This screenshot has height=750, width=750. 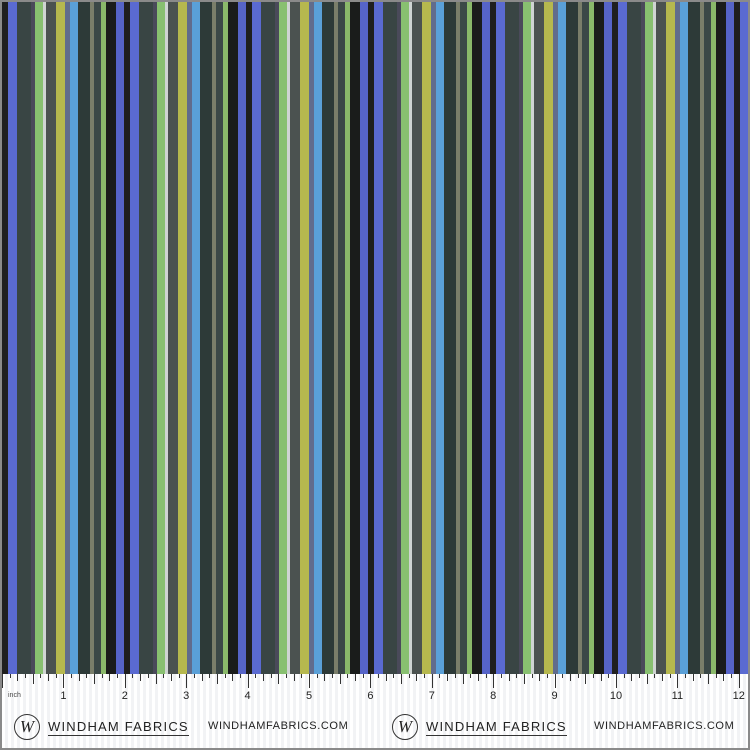 I want to click on ruler-number: 8, so click(x=493, y=696).